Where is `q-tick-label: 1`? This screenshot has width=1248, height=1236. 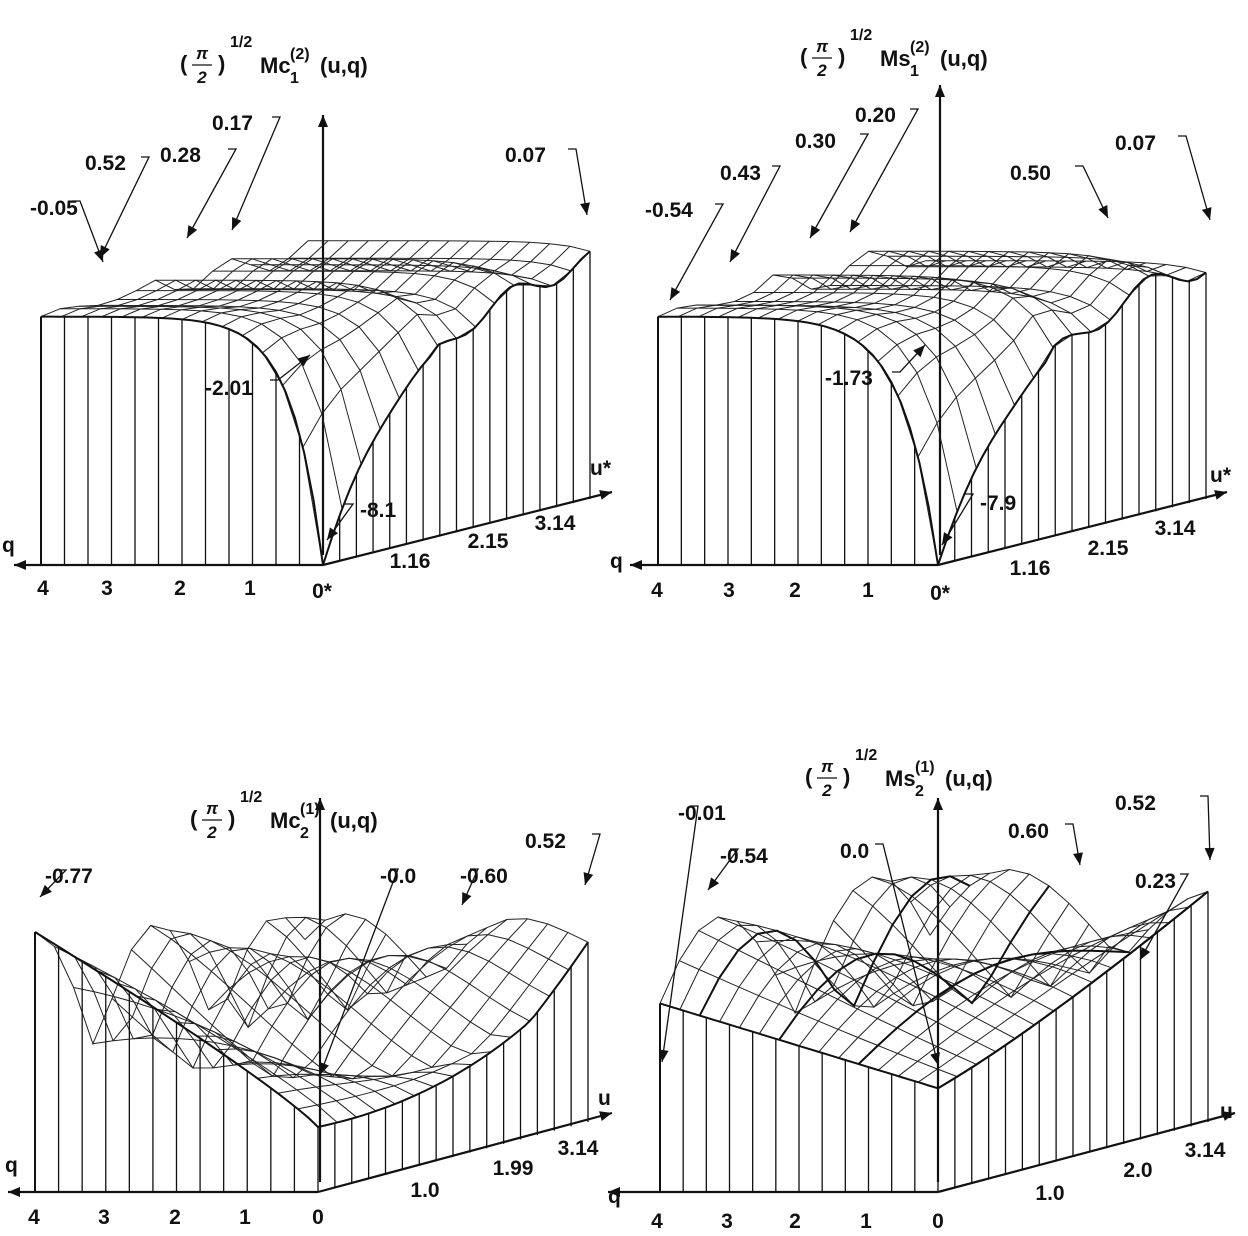 q-tick-label: 1 is located at coordinates (250, 588).